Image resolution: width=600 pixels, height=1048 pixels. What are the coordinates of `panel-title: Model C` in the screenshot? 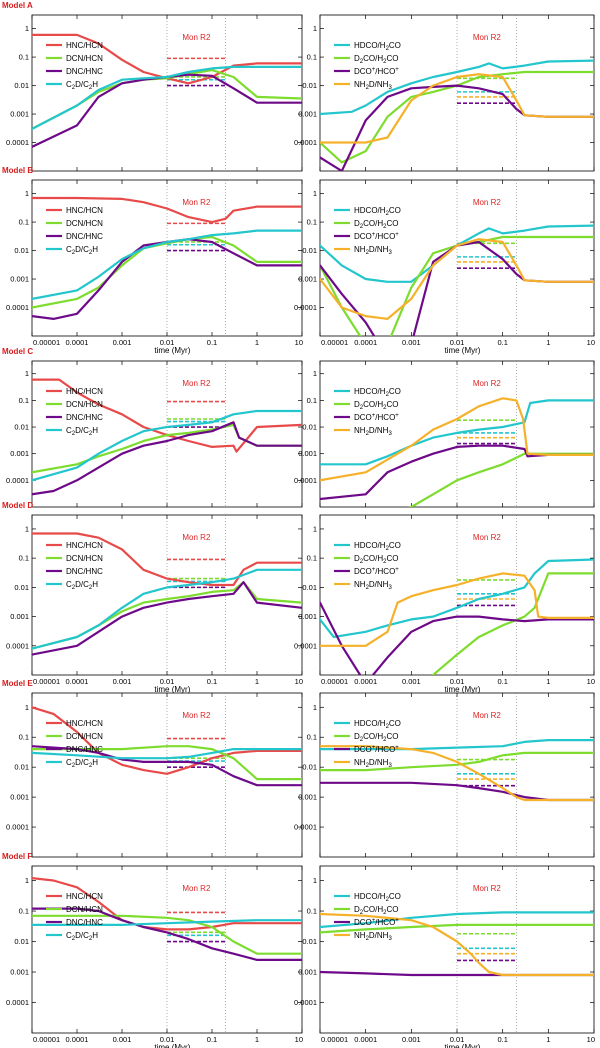 It's located at (17, 351).